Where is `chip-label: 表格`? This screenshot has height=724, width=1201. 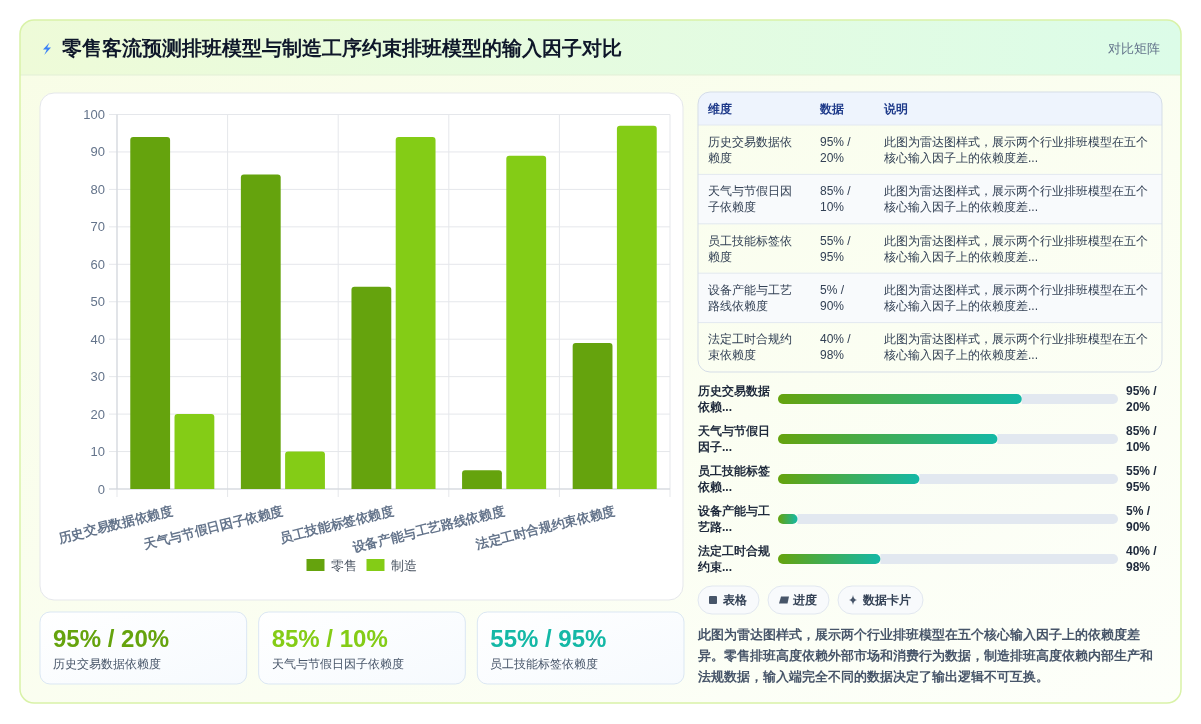 chip-label: 表格 is located at coordinates (735, 600).